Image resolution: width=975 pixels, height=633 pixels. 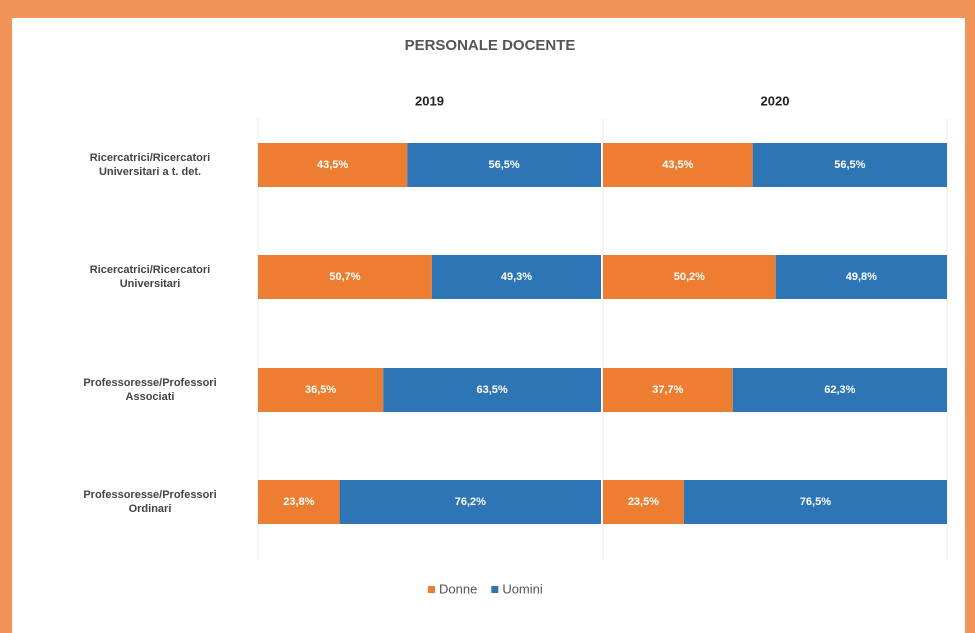 What do you see at coordinates (775, 100) in the screenshot?
I see `panel-title: 2020` at bounding box center [775, 100].